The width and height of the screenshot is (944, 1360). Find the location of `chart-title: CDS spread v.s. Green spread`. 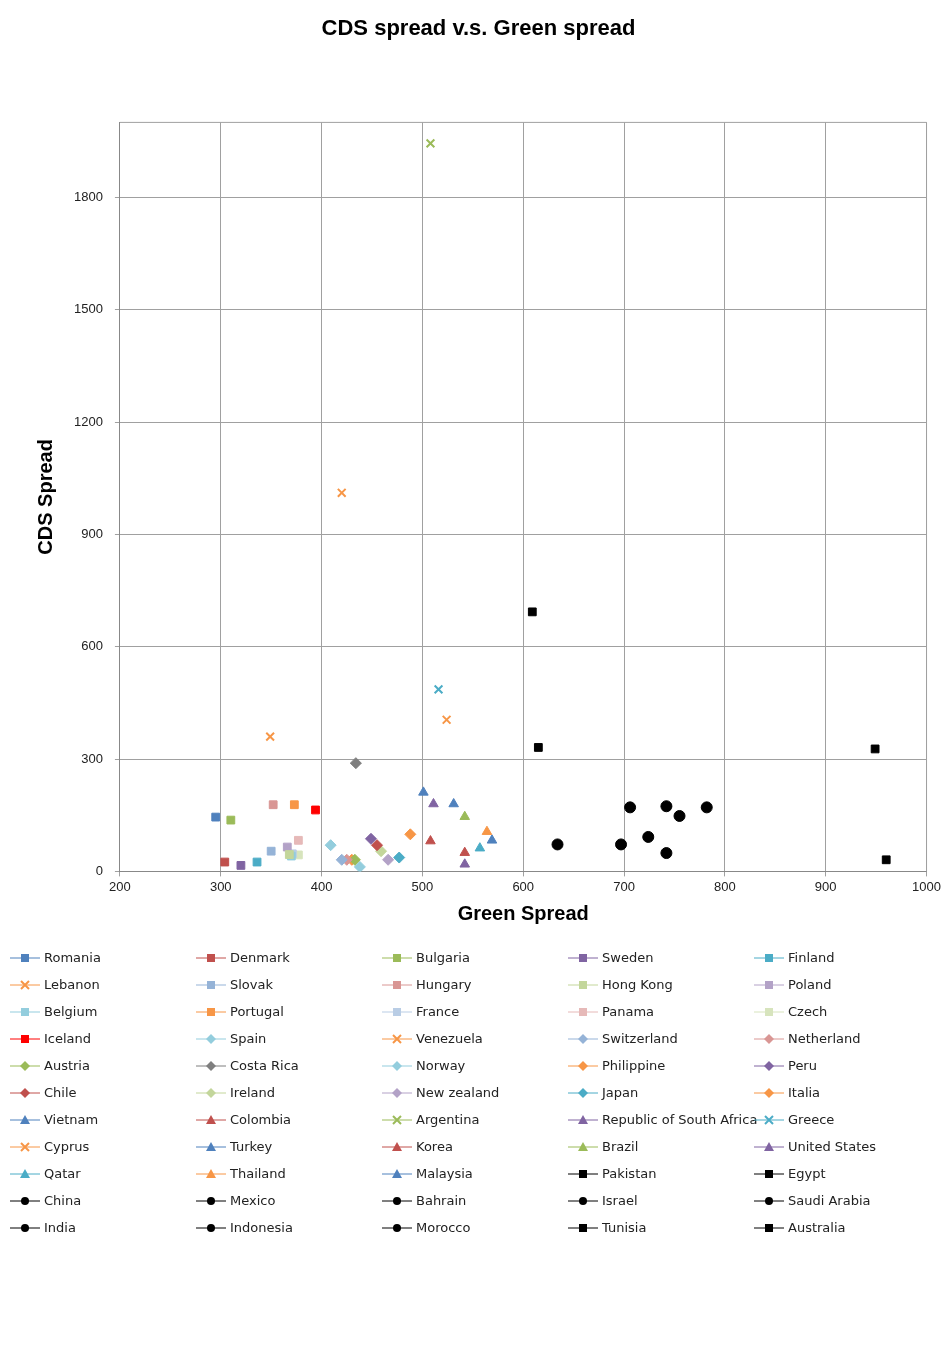

chart-title: CDS spread v.s. Green spread is located at coordinates (478, 28).